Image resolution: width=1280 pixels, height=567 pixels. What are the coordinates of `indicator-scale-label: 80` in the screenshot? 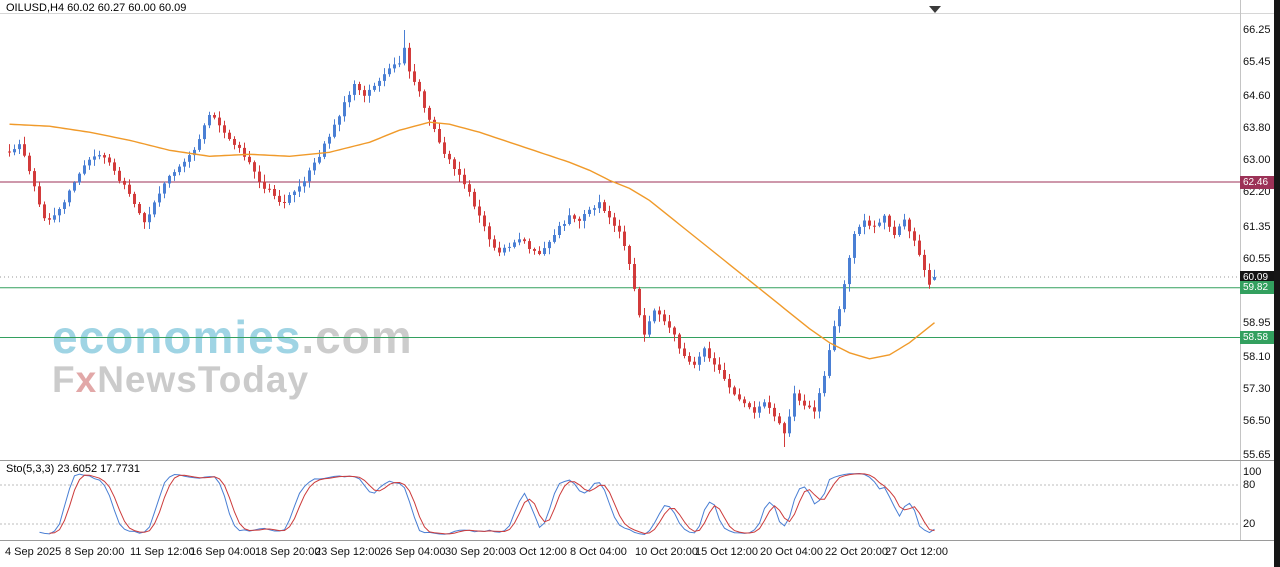 It's located at (1249, 485).